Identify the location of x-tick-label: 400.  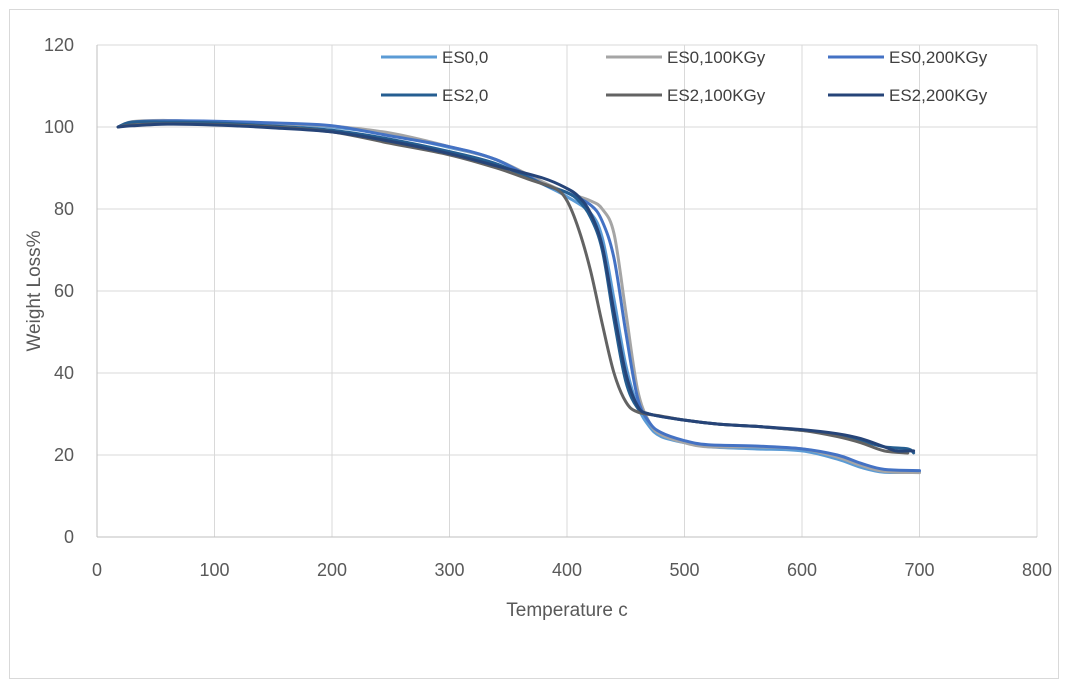
(567, 570).